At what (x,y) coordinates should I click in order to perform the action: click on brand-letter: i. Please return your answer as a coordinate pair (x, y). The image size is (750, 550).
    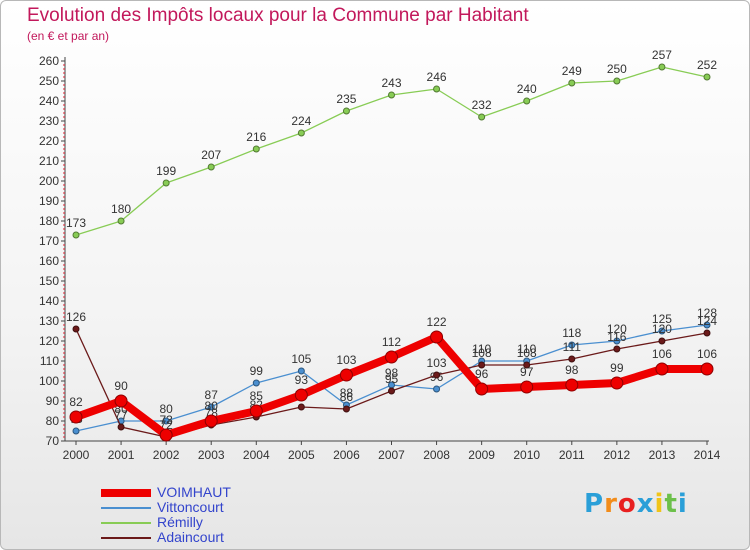
    Looking at the image, I should click on (659, 504).